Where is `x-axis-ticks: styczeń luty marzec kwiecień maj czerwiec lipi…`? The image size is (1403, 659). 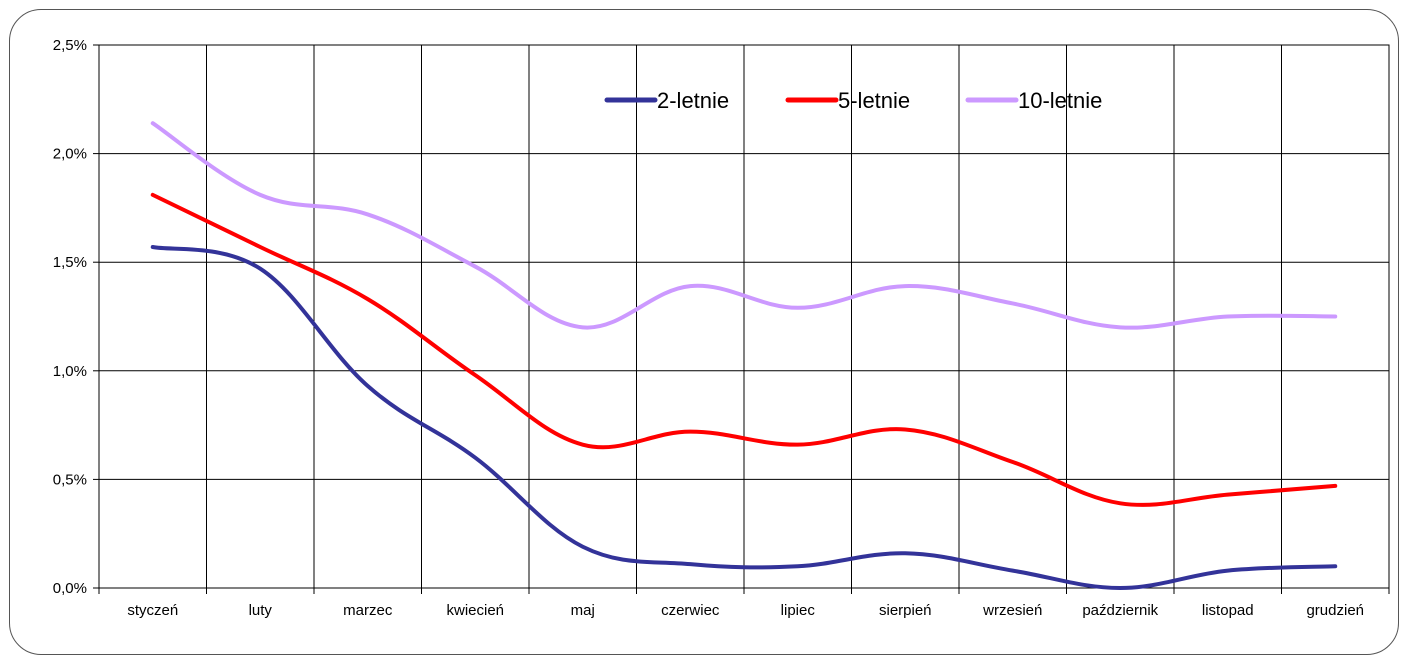 x-axis-ticks: styczeń luty marzec kwiecień maj czerwiec lipi… is located at coordinates (744, 603).